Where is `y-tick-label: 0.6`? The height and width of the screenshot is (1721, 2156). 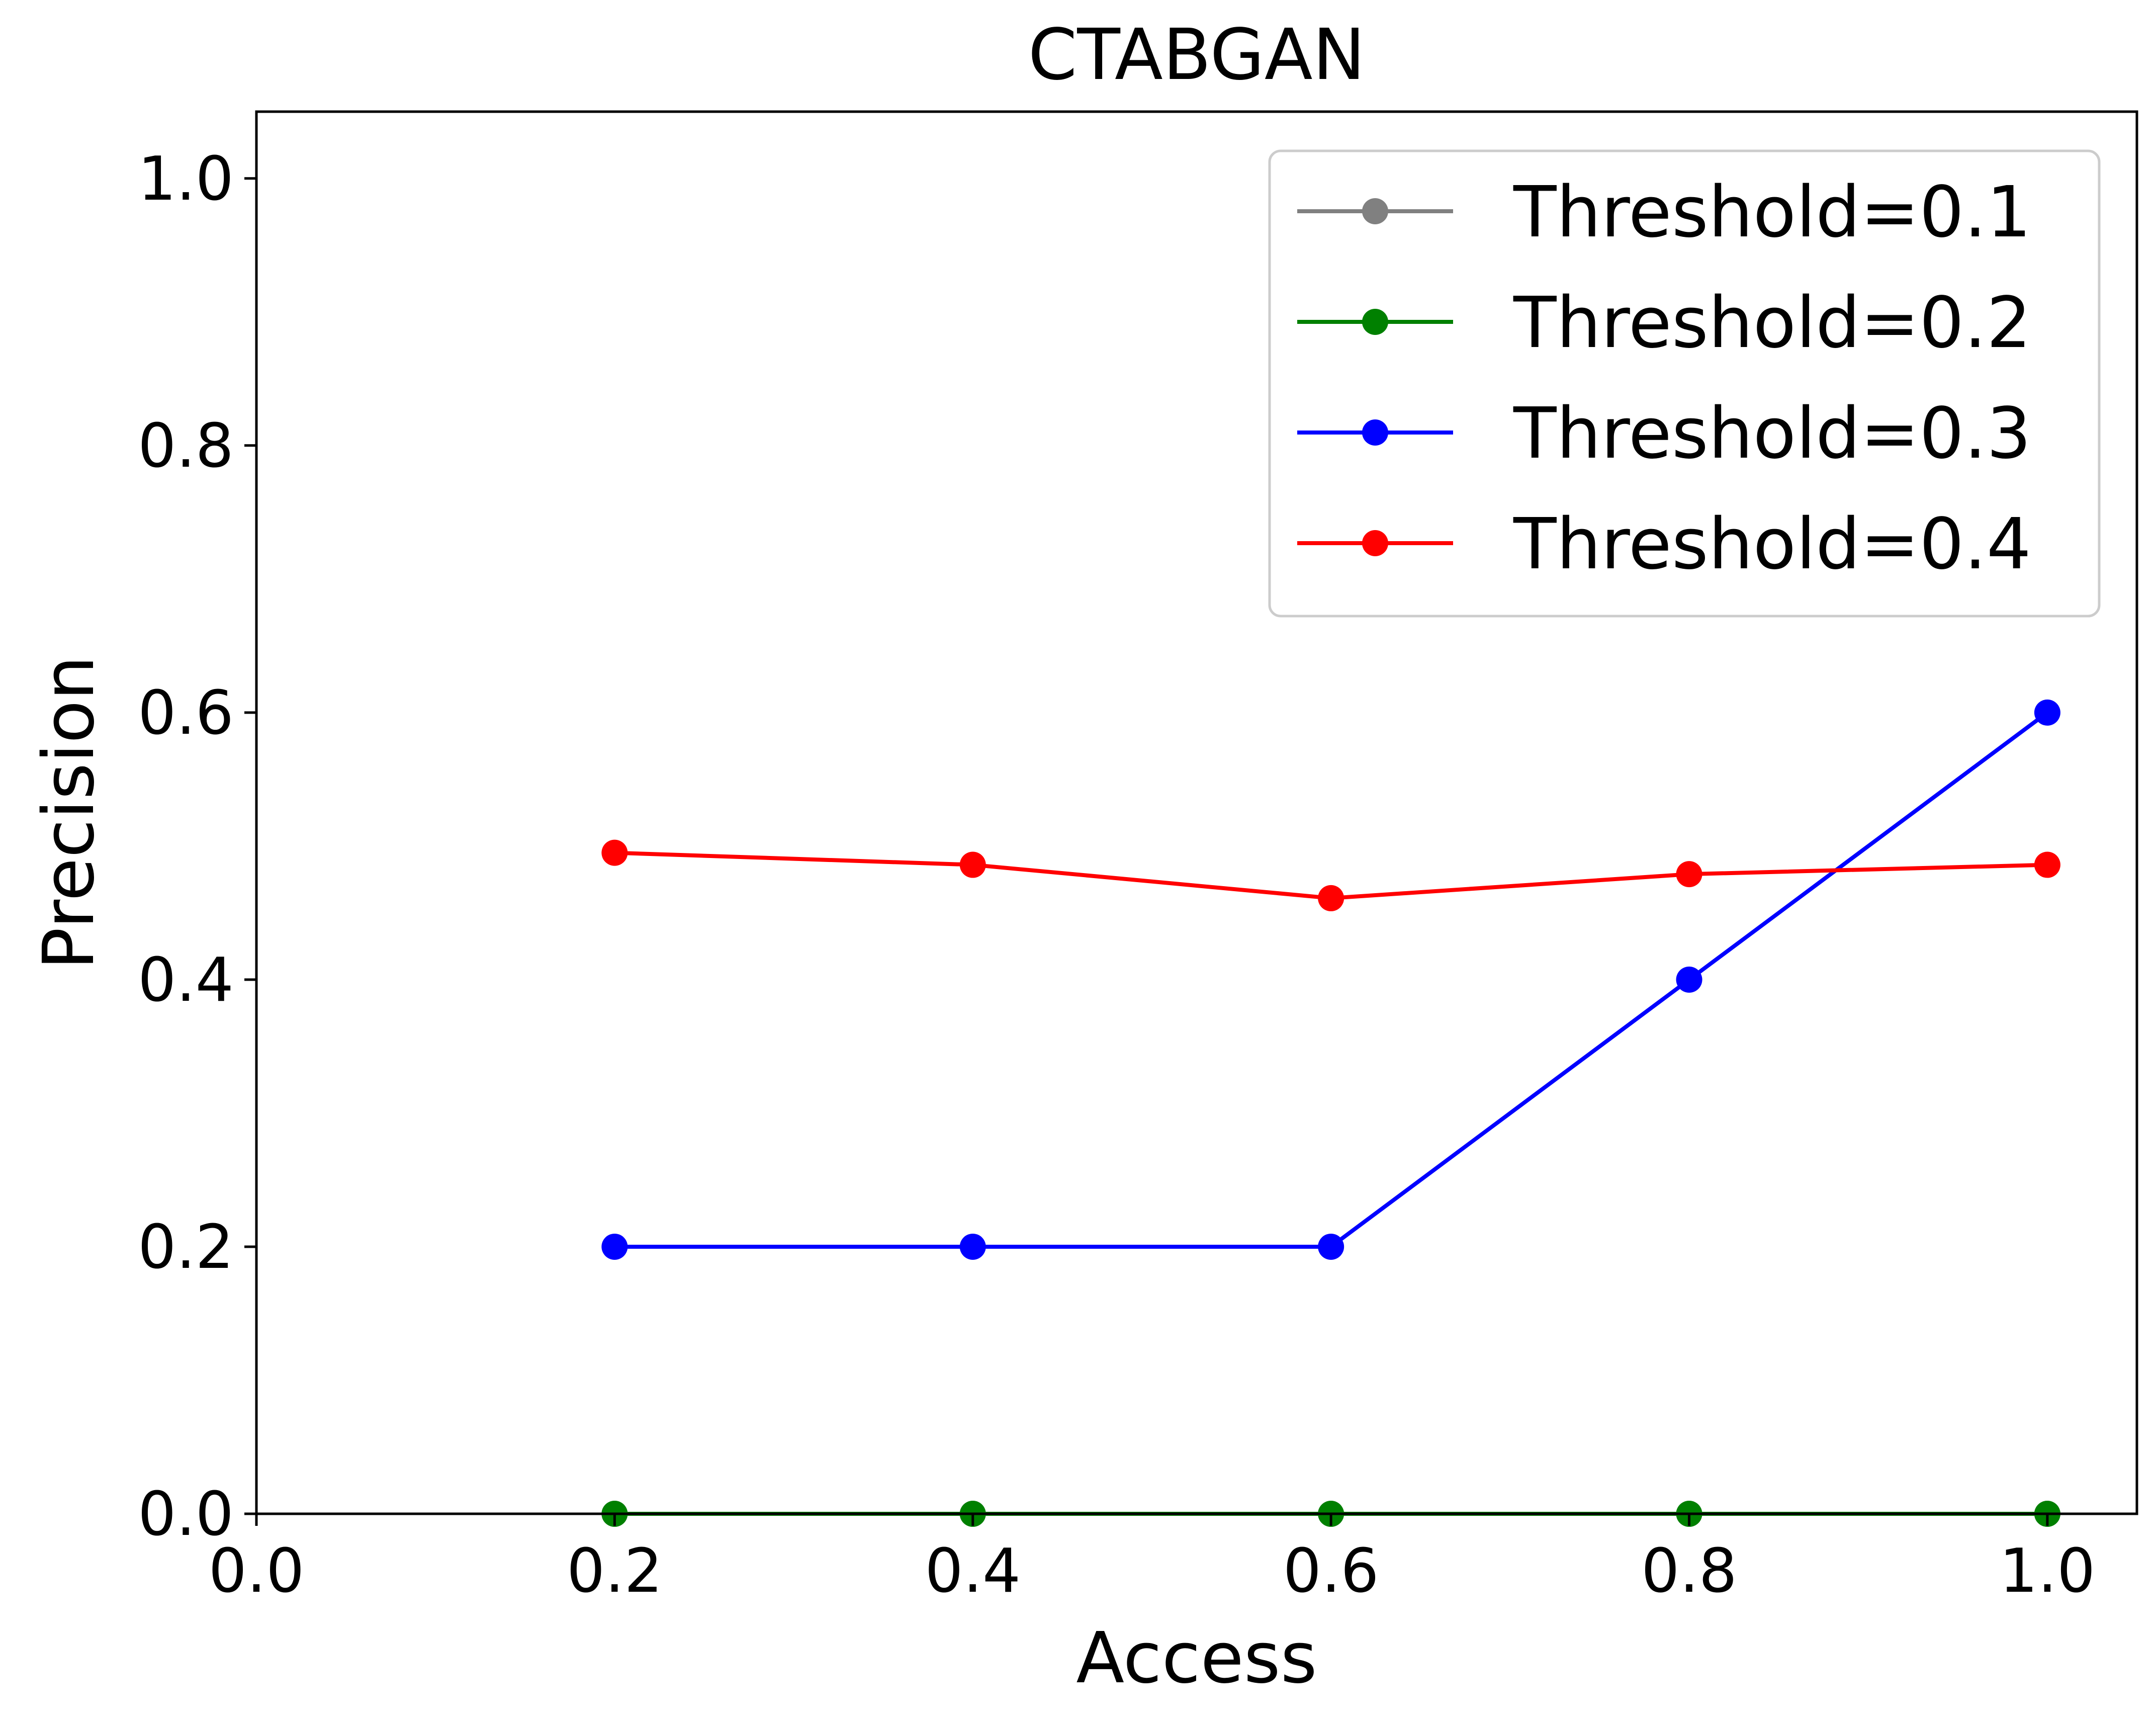 y-tick-label: 0.6 is located at coordinates (186, 713).